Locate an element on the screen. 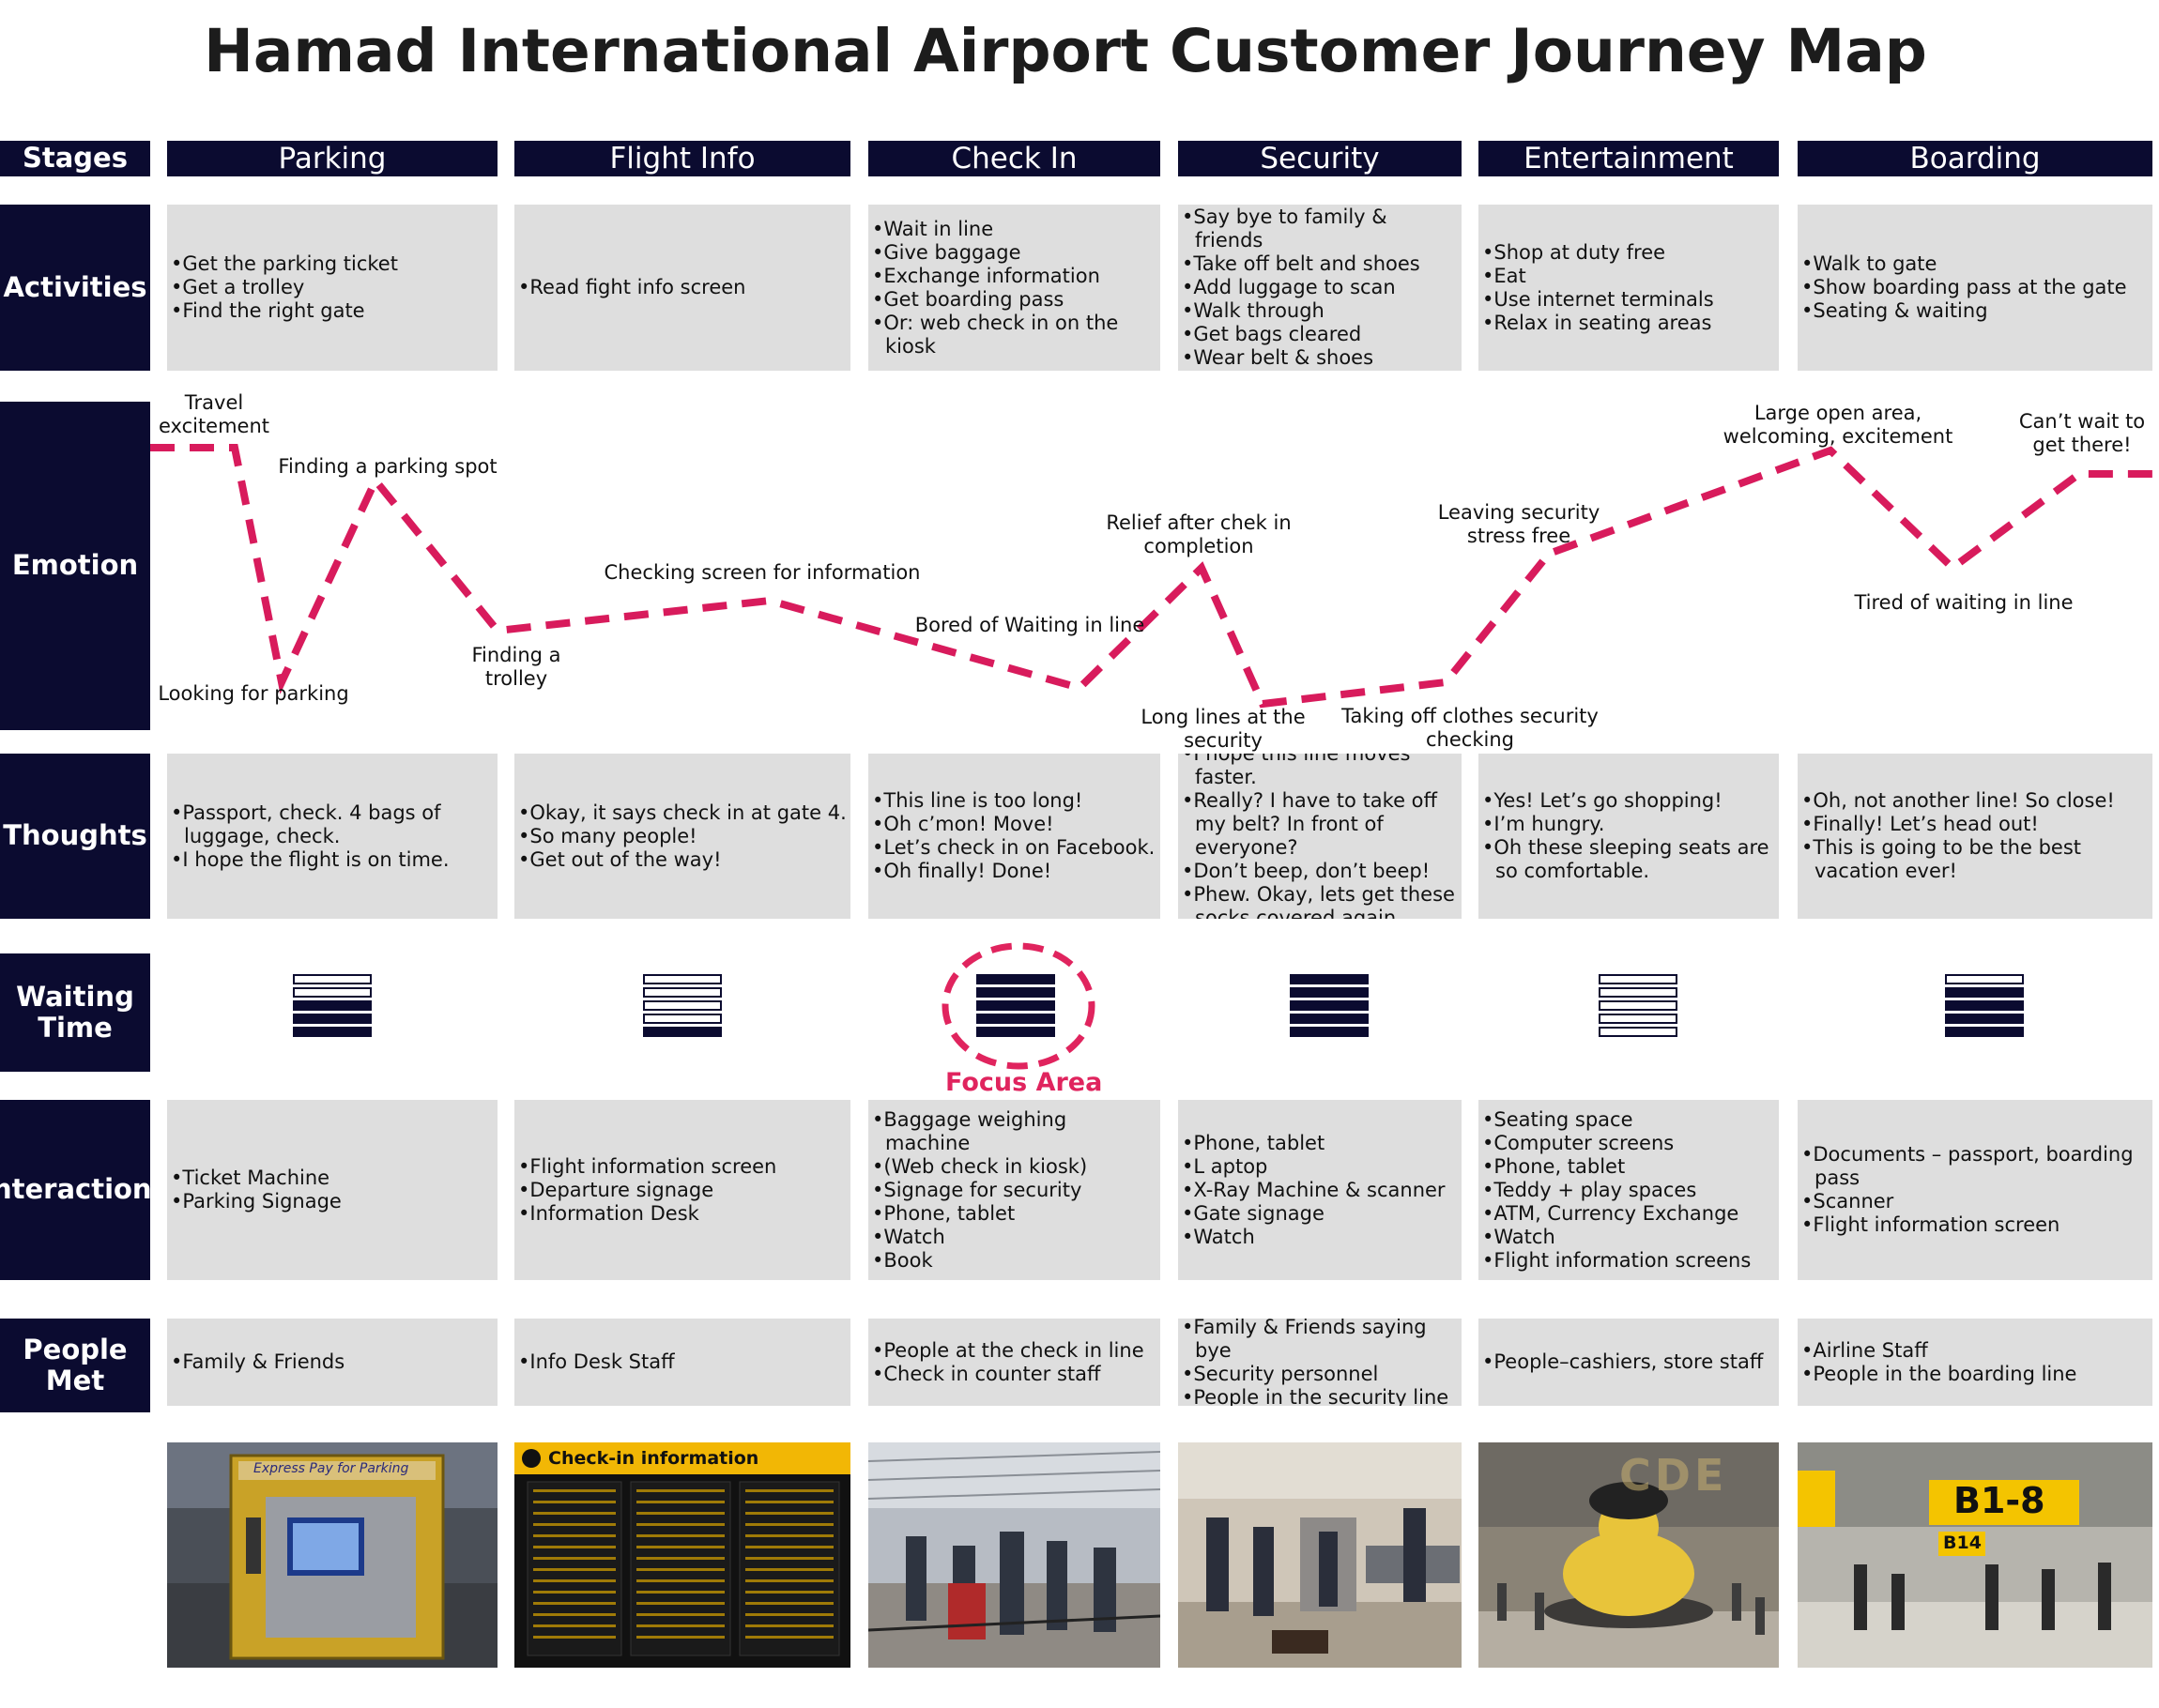  row-label-thoughts: Thoughts is located at coordinates (75, 836).